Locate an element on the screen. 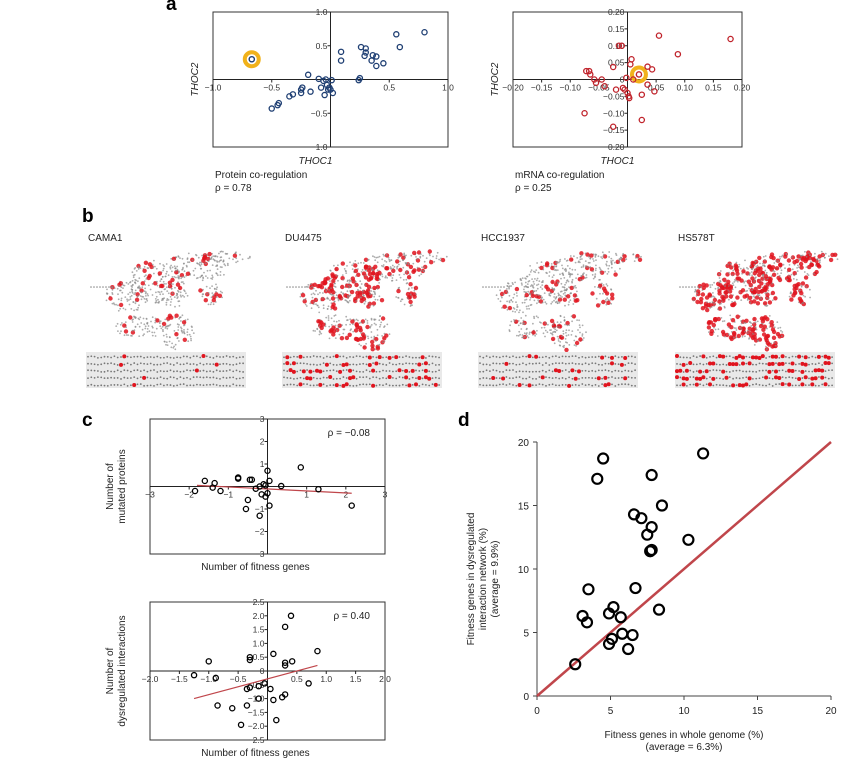 This screenshot has height=777, width=864. x-tick-label: −1.0 is located at coordinates (213, 88).